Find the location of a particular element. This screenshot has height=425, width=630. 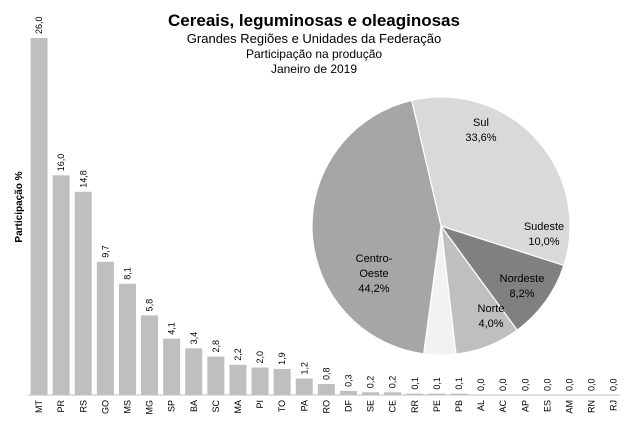

bar-value-label: 0,3 is located at coordinates (348, 380).